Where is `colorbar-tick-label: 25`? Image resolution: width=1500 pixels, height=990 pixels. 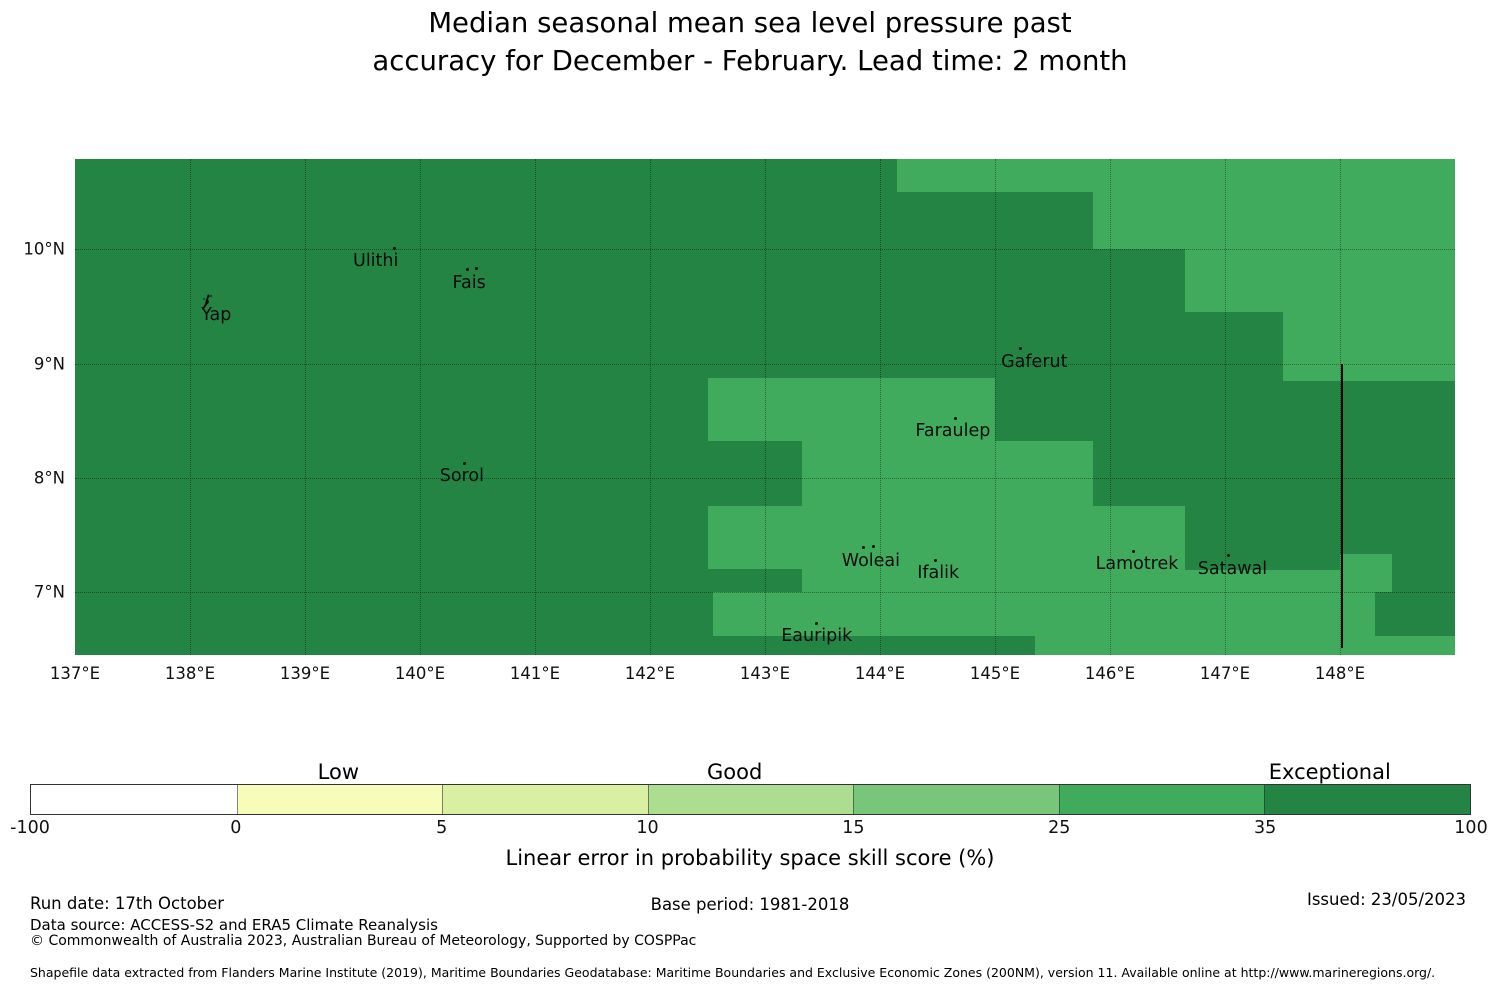 colorbar-tick-label: 25 is located at coordinates (1059, 828).